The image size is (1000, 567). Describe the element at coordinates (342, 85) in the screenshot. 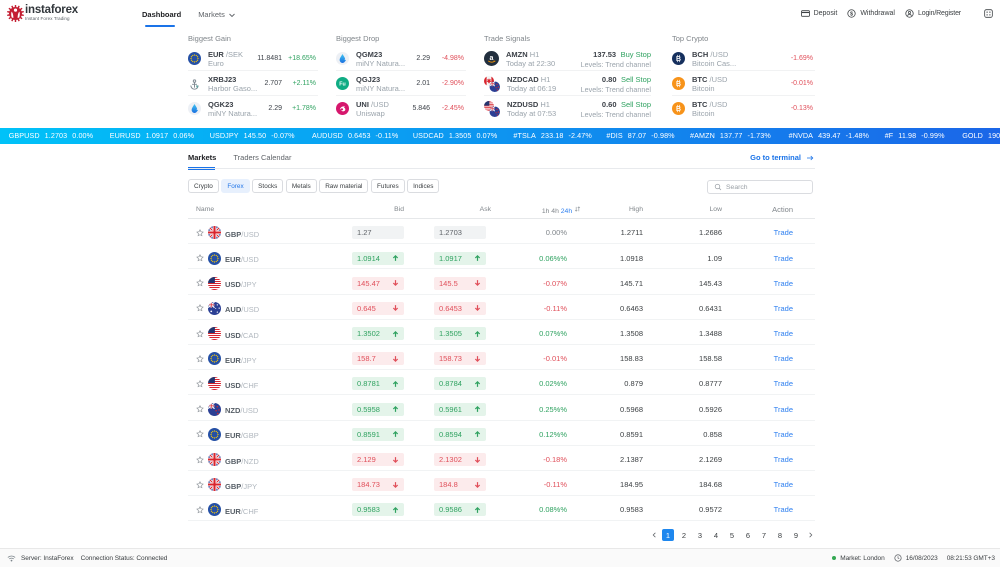

I see `svg-text: Fu` at that location.